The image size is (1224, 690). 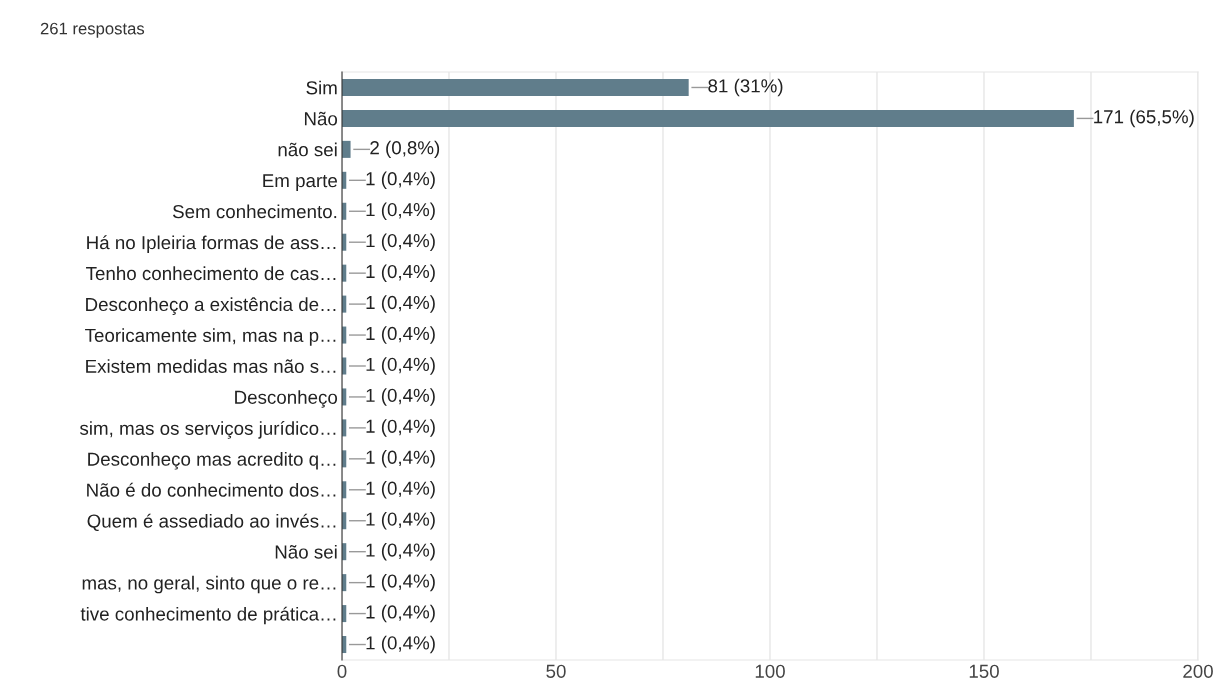 I want to click on data-label: 171 (65,5%), so click(x=1144, y=118).